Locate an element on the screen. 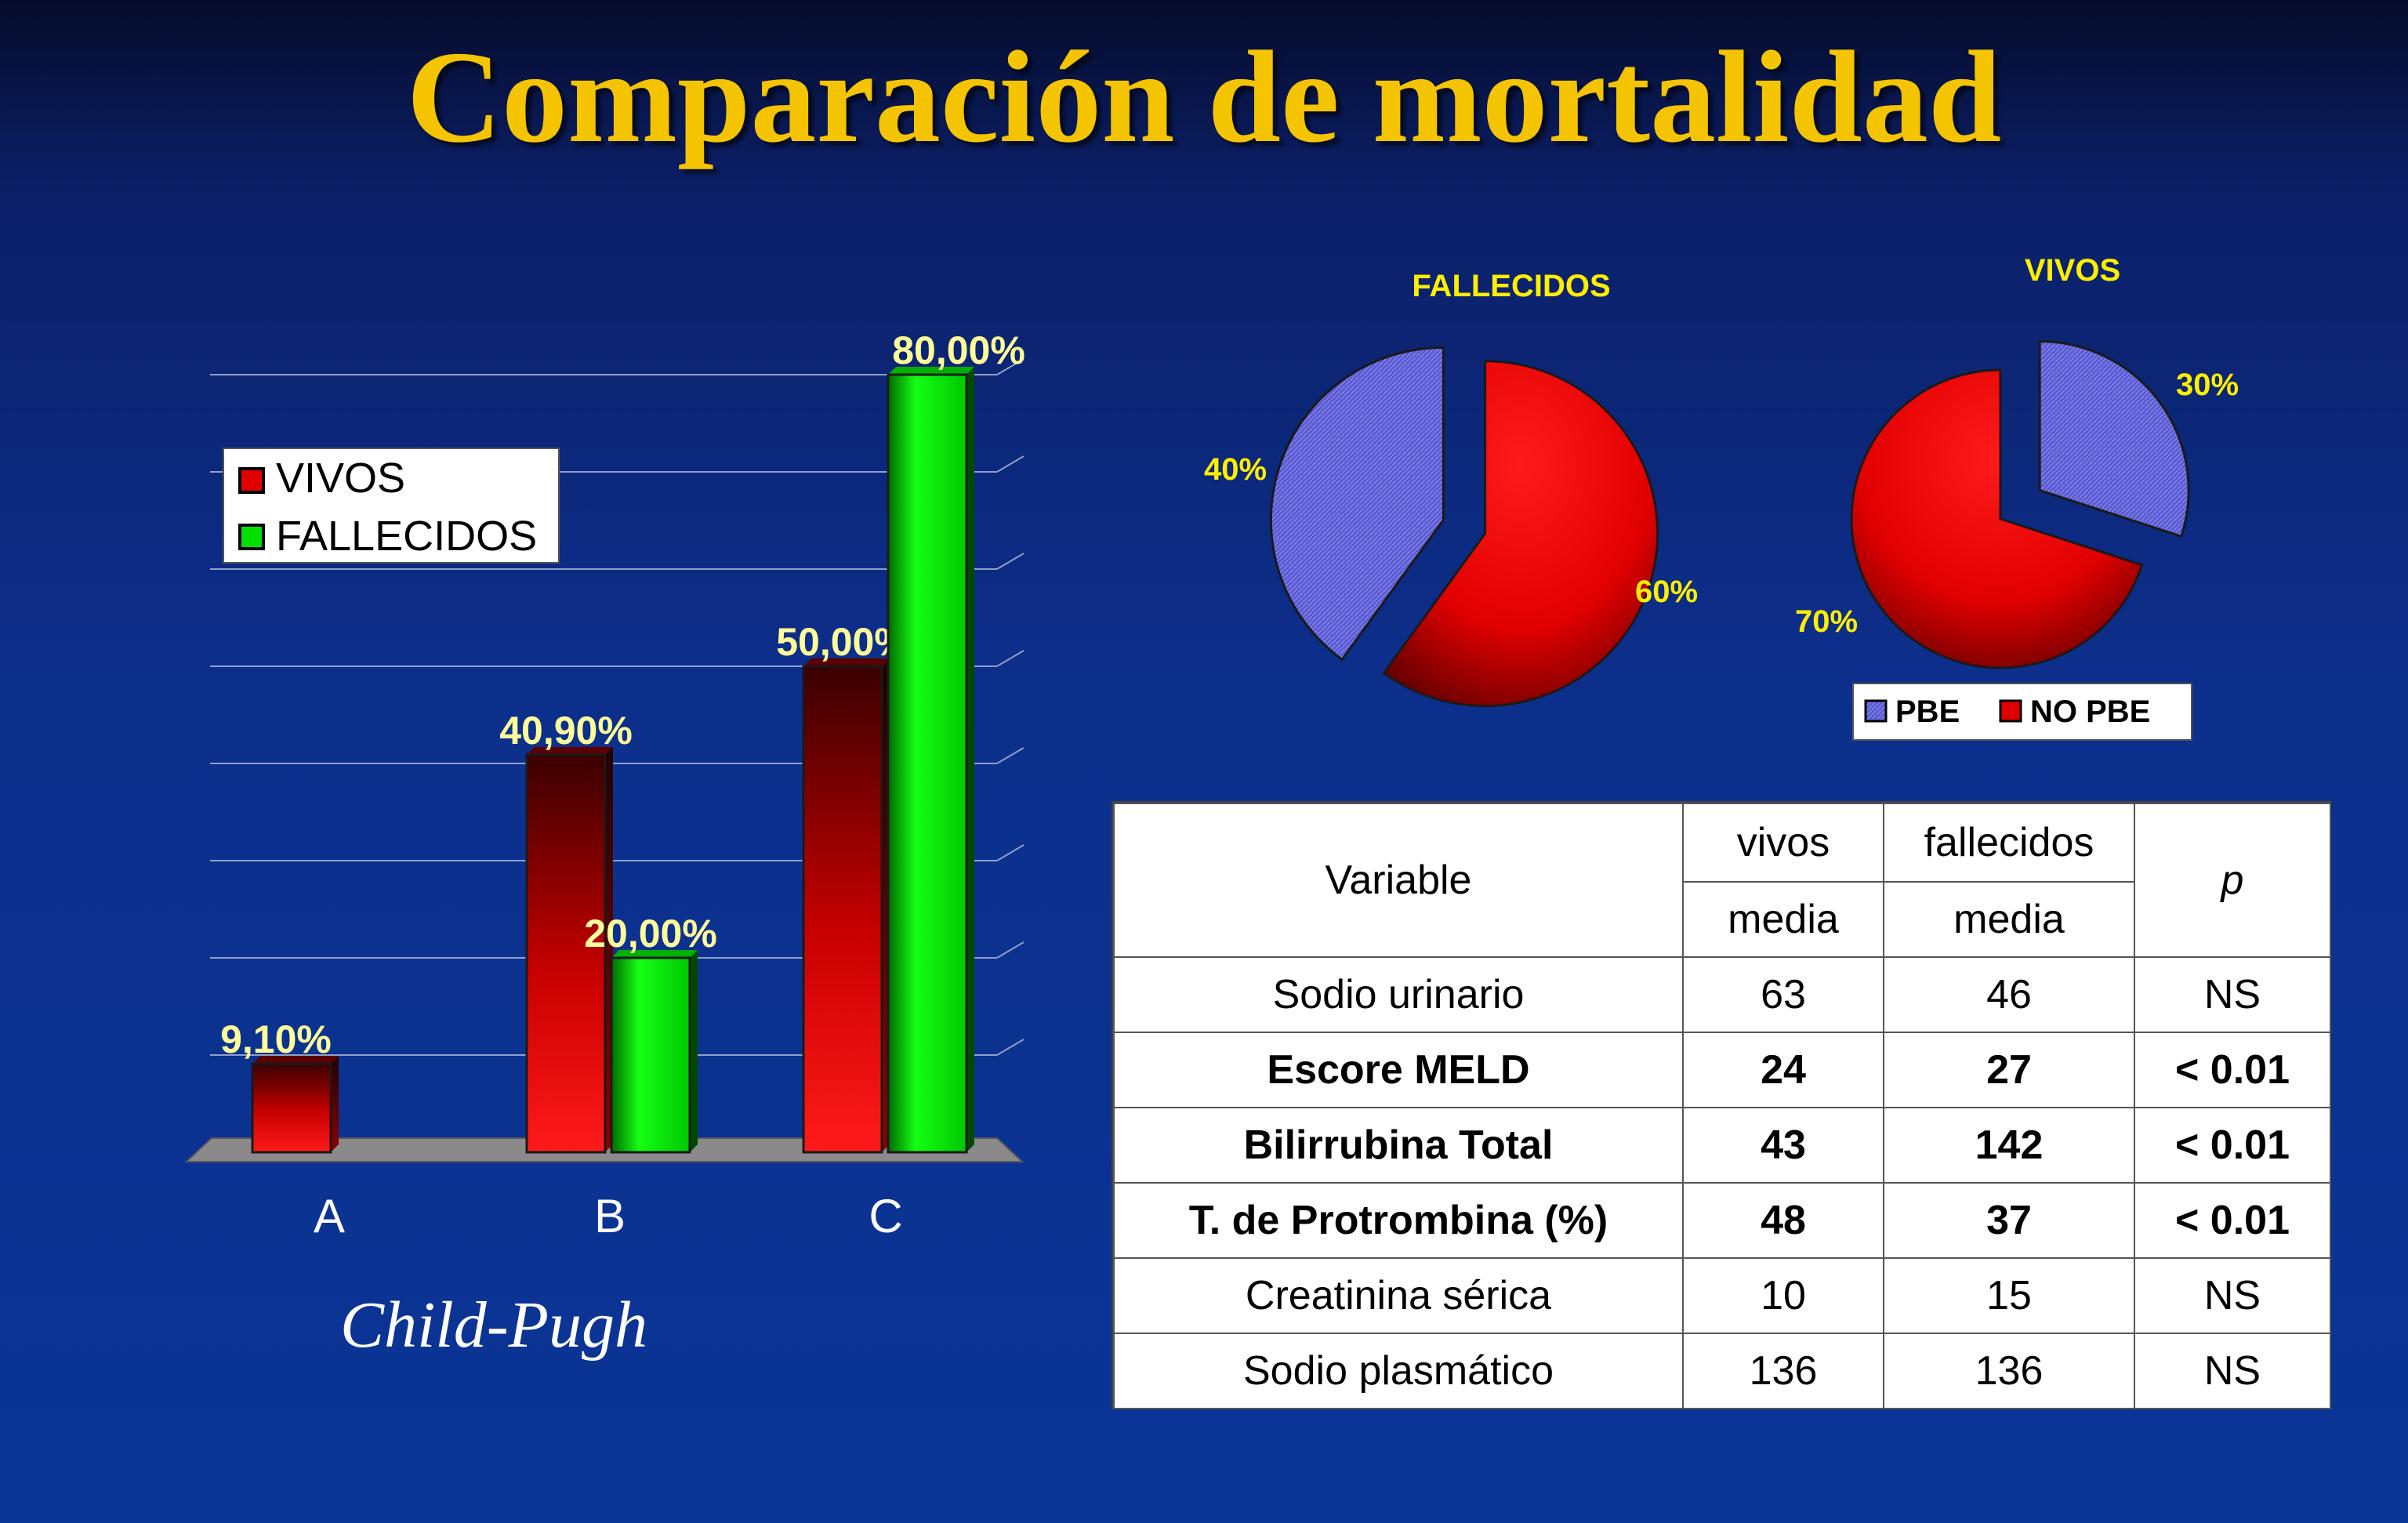 Image resolution: width=2408 pixels, height=1523 pixels. table-row: Sodio urinario 63 46 NS is located at coordinates (1722, 994).